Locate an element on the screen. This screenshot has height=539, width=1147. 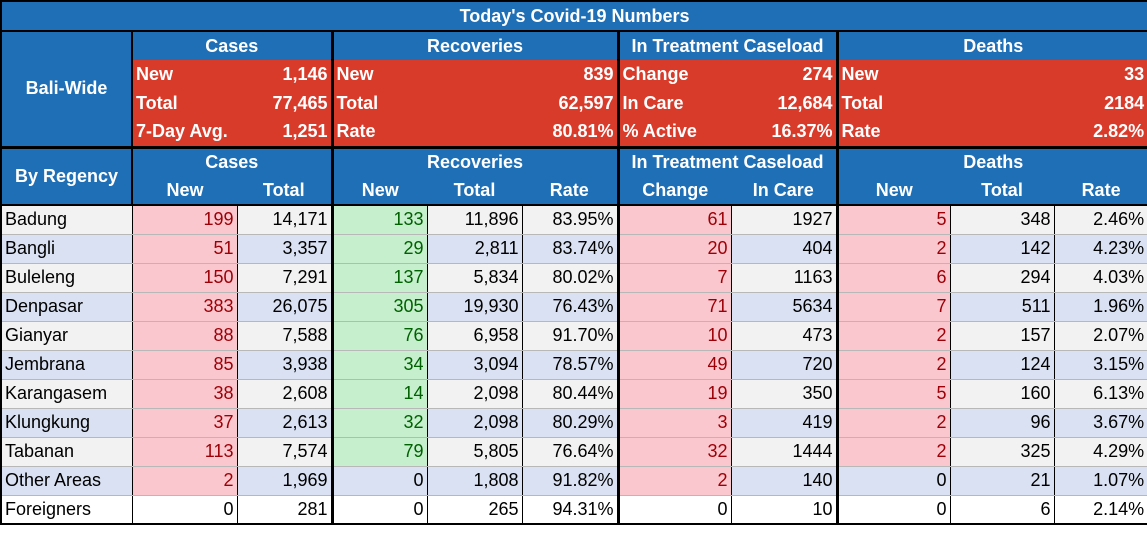
bali-cell: New is located at coordinates (427, 74).